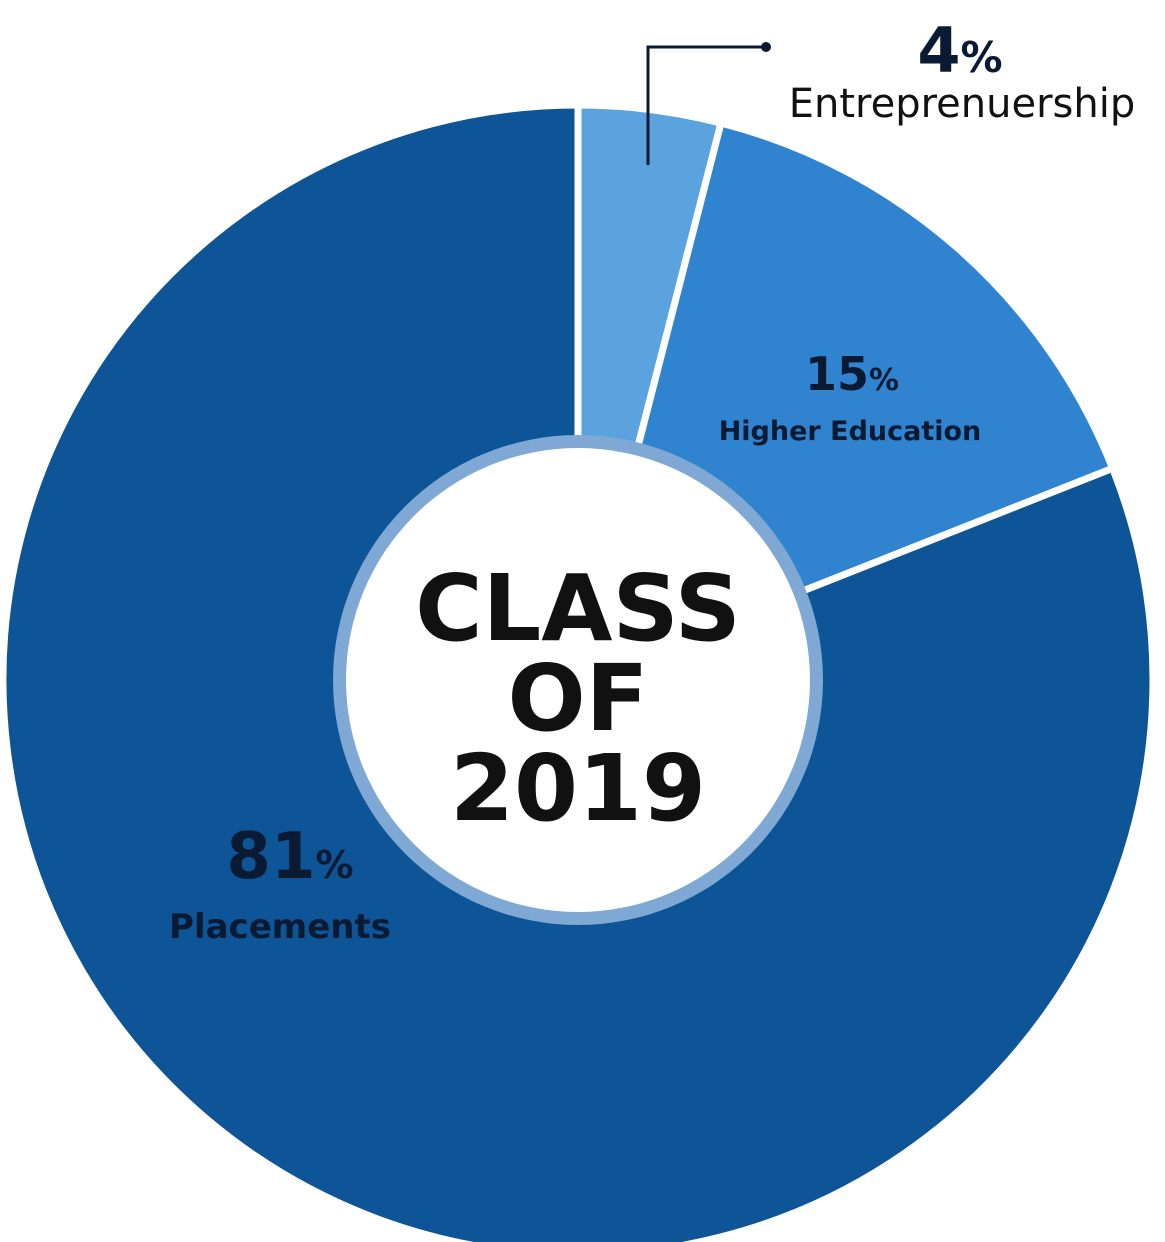 This screenshot has width=1165, height=1242. Describe the element at coordinates (280, 927) in the screenshot. I see `slice-label-placements: Placements` at that location.